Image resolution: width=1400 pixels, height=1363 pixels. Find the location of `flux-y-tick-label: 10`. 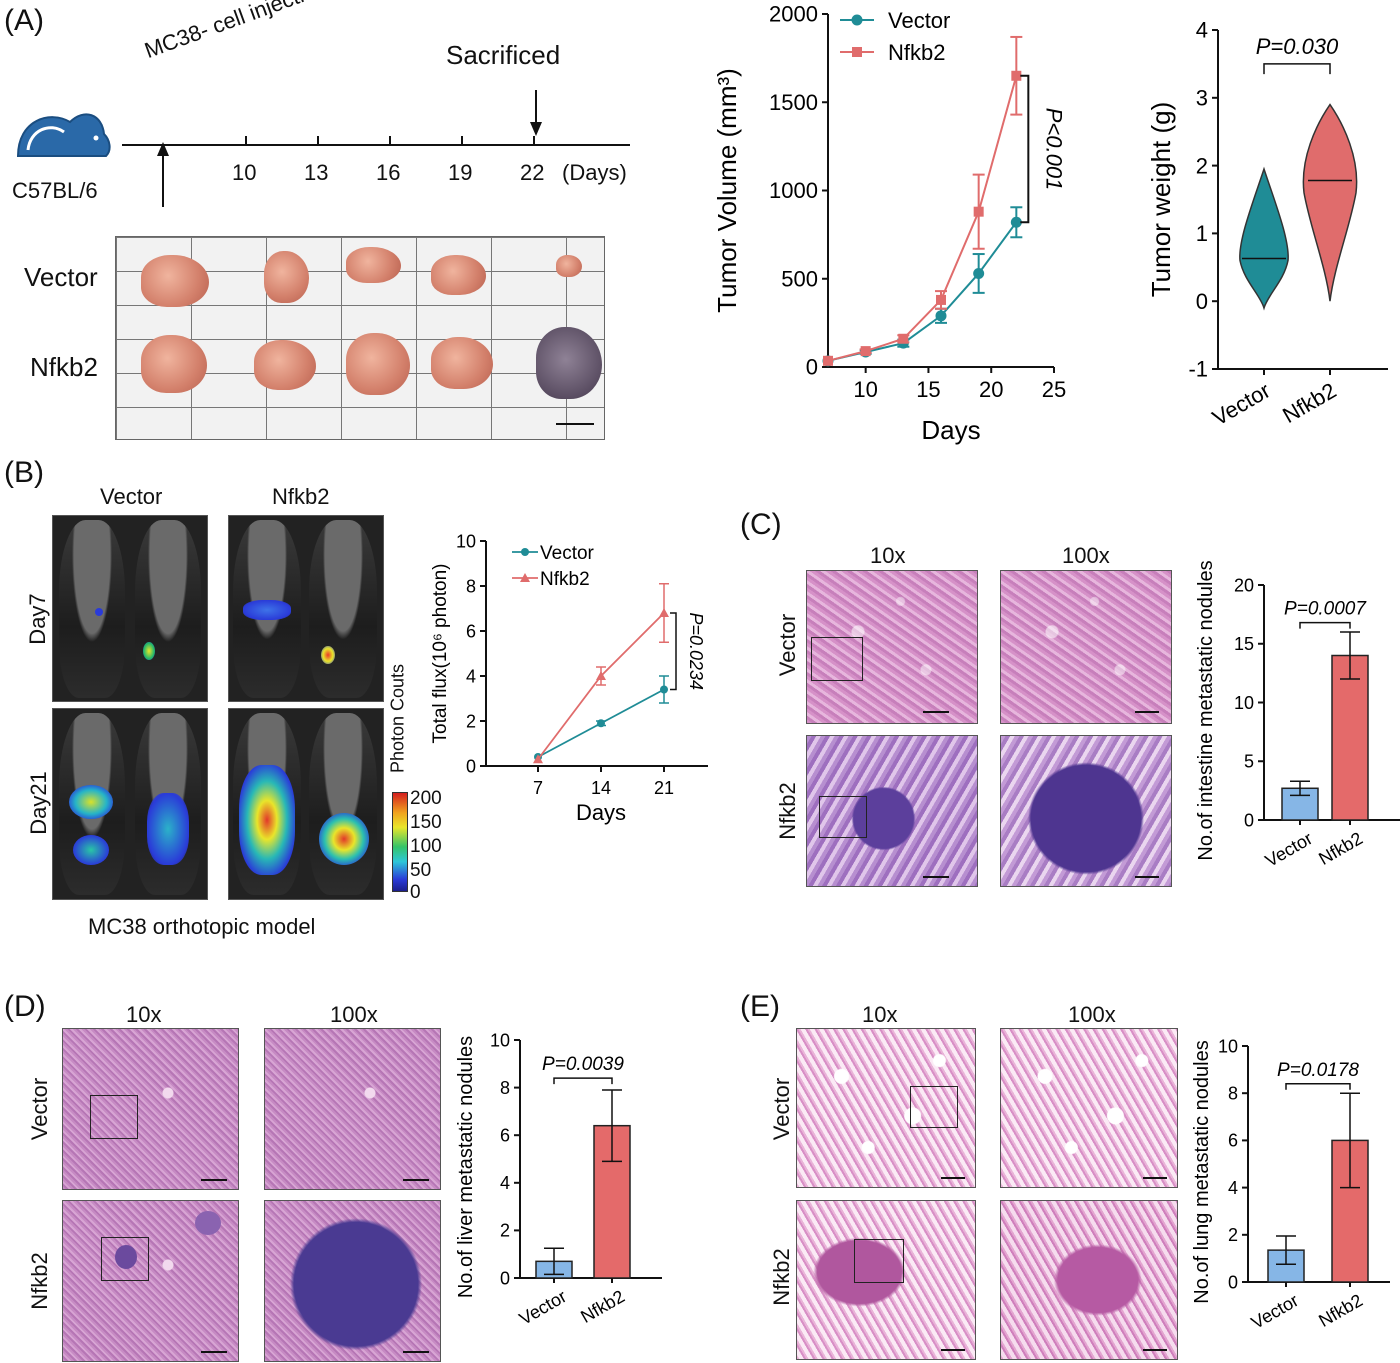

flux-y-tick-label: 10 is located at coordinates (466, 541).